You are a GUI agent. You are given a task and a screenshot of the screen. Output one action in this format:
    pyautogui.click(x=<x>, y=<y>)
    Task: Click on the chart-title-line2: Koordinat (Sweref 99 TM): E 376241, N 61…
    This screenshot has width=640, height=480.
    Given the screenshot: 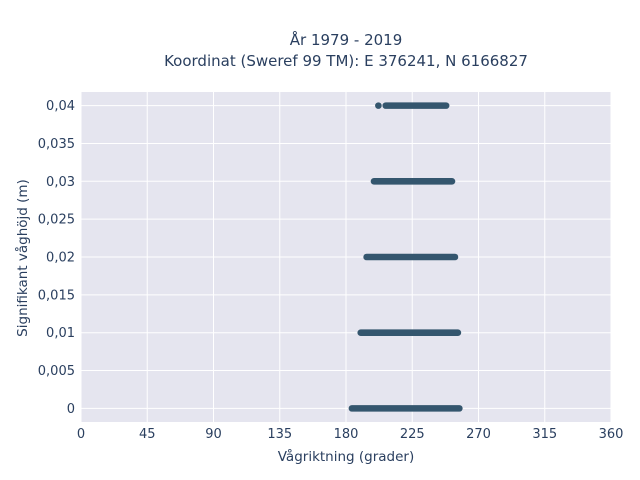 What is the action you would take?
    pyautogui.click(x=346, y=61)
    